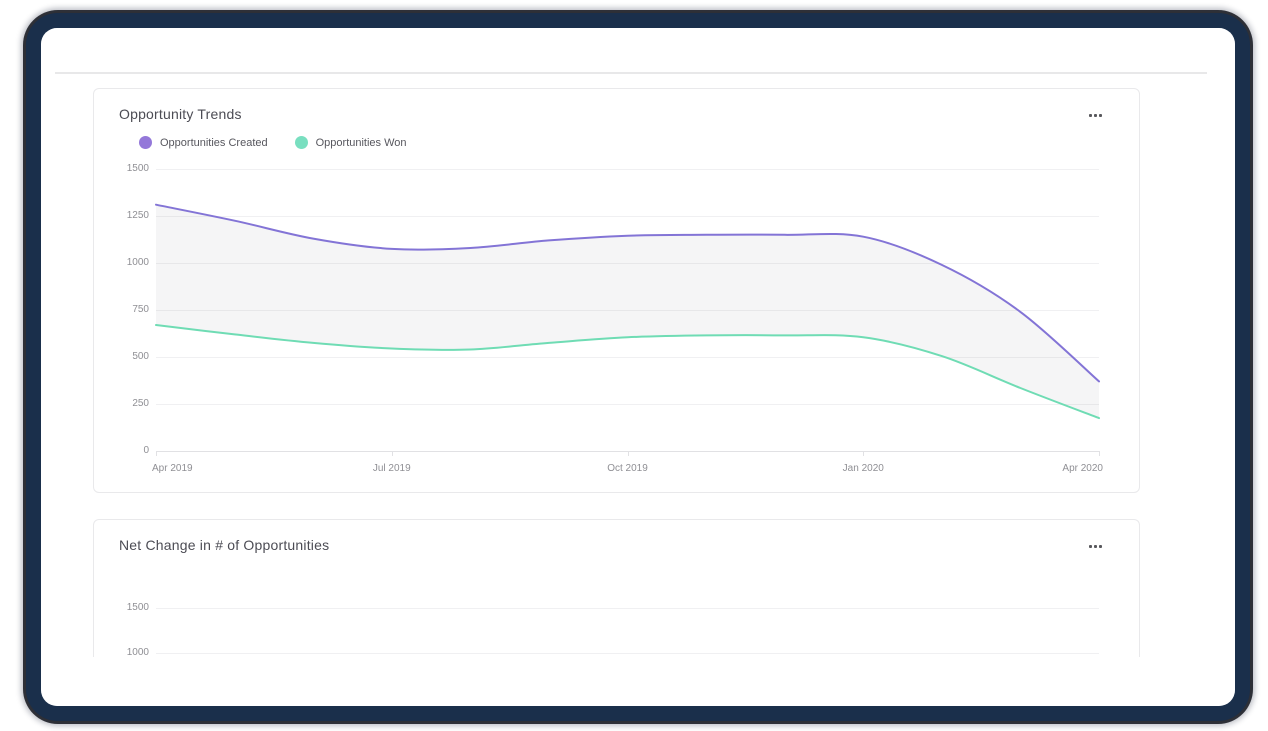  Describe the element at coordinates (224, 545) in the screenshot. I see `card-title: Net Change in # of Opportunities` at that location.